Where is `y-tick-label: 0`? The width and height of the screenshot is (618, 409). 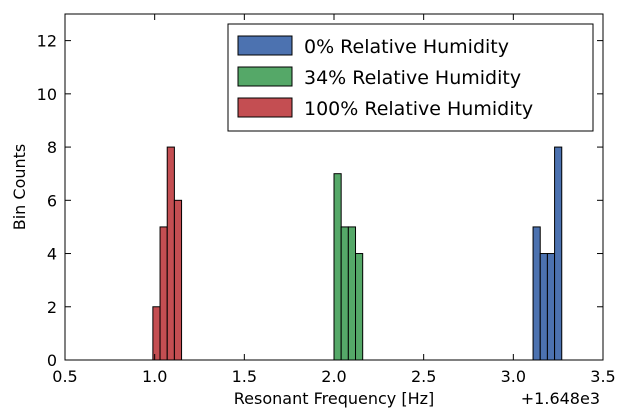
y-tick-label: 0 is located at coordinates (52, 360).